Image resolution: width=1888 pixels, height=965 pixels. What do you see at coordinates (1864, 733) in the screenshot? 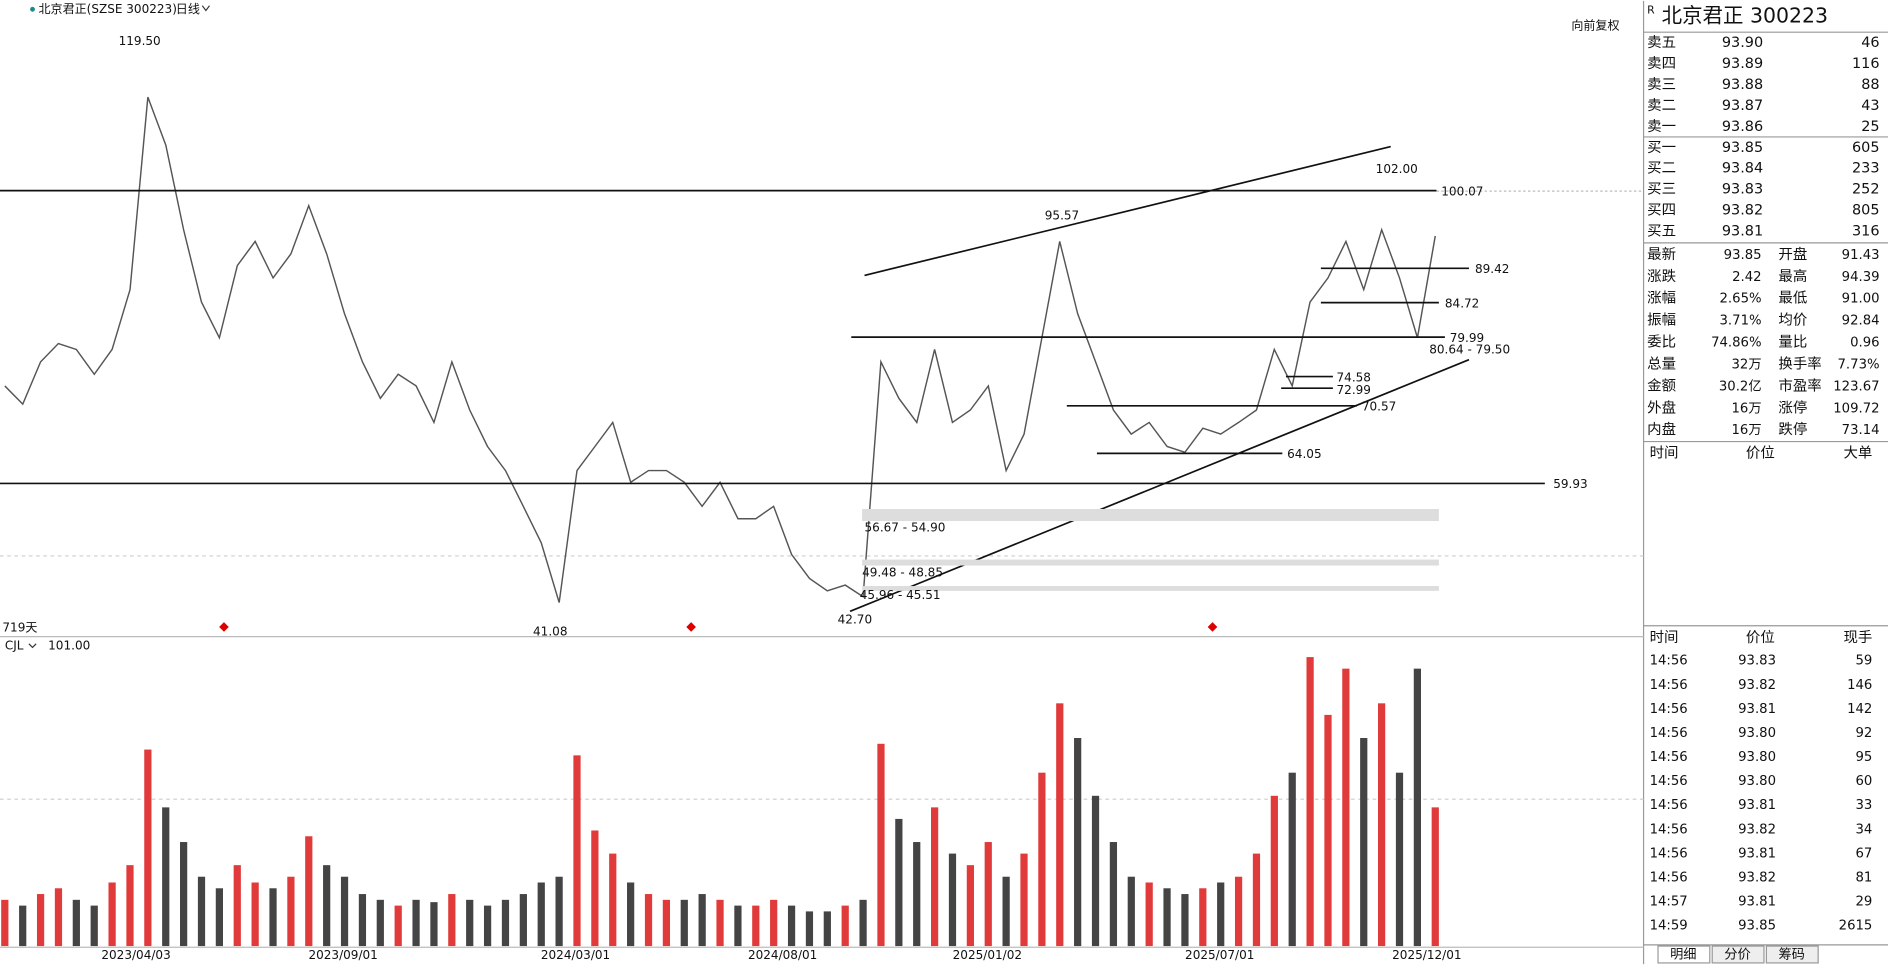
I see `trade-volume: 92` at bounding box center [1864, 733].